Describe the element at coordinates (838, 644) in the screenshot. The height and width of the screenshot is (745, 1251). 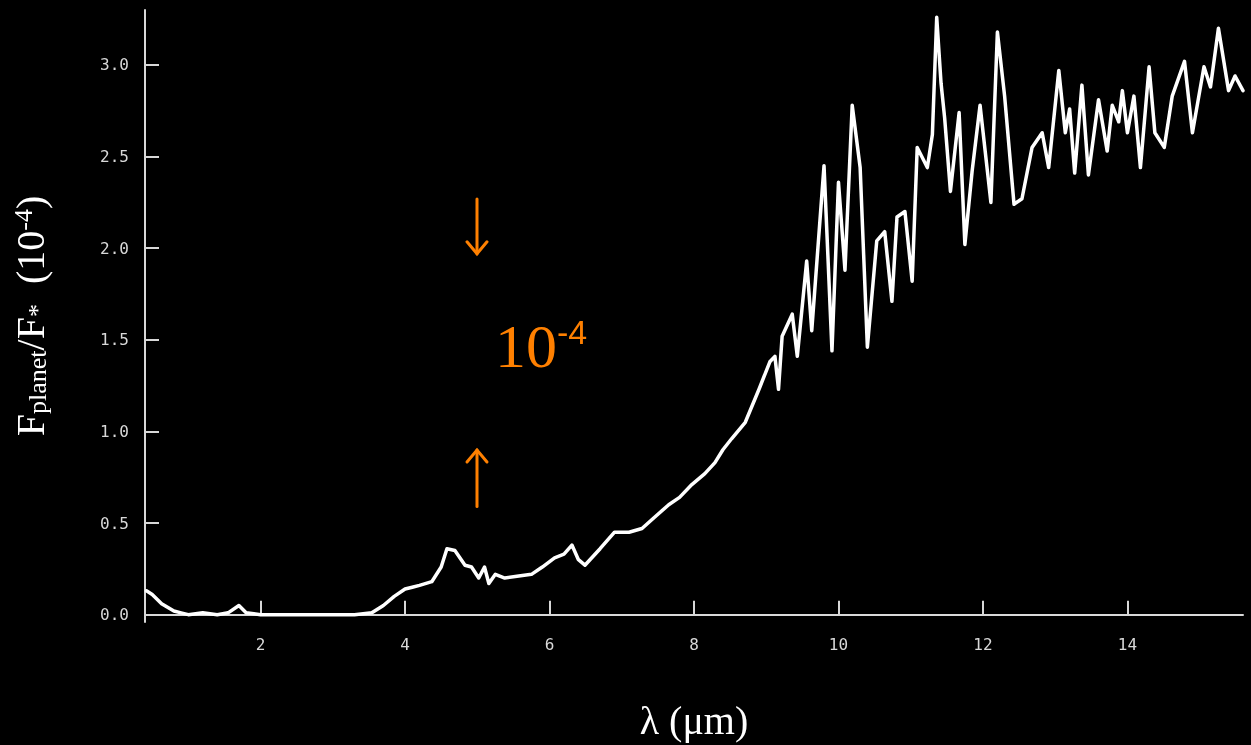
I see `x-tick-label: 10` at that location.